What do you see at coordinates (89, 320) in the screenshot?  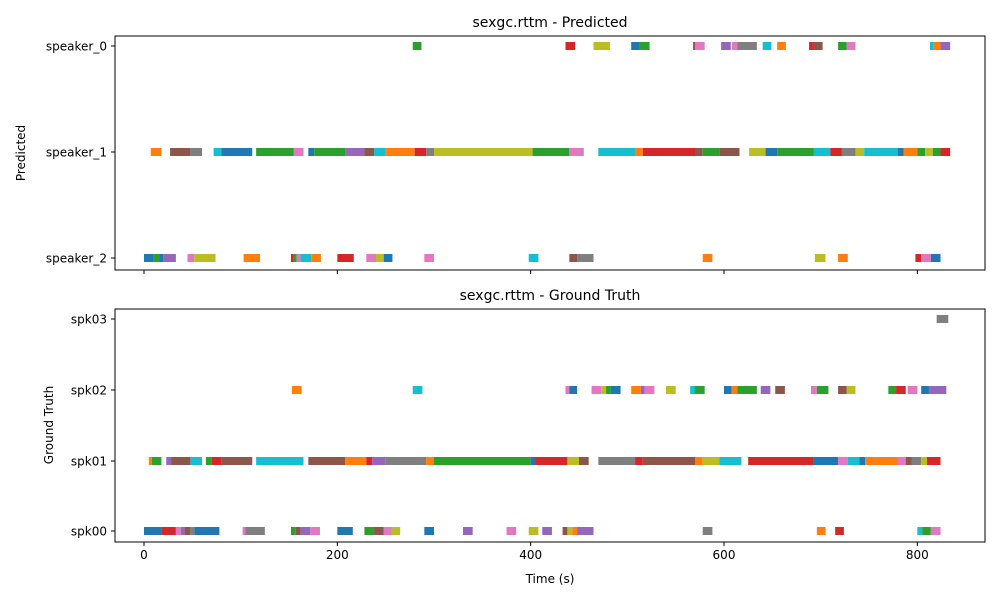 I see `y-tick-label-spk03: spk03` at bounding box center [89, 320].